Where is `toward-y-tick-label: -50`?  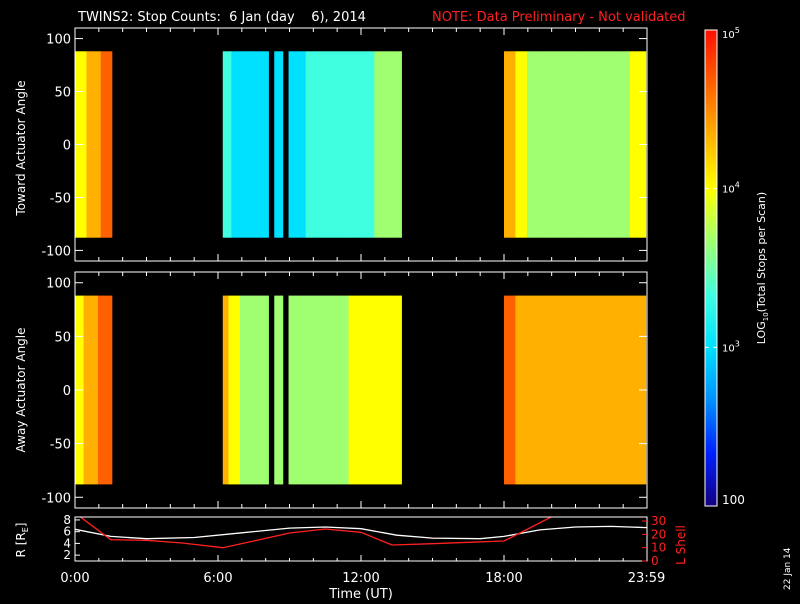 toward-y-tick-label: -50 is located at coordinates (60, 198).